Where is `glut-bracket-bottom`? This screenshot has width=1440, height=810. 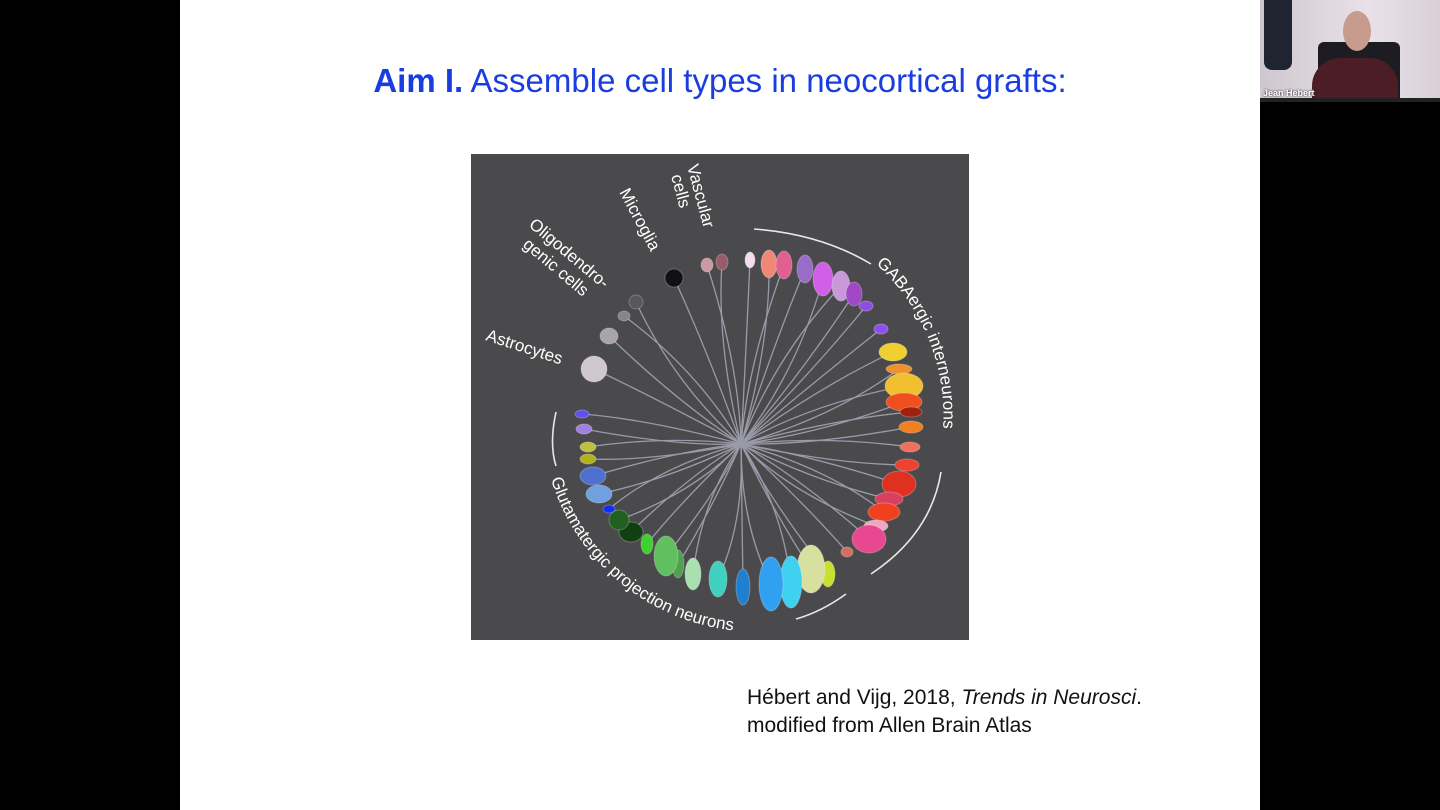 glut-bracket-bottom is located at coordinates (821, 606).